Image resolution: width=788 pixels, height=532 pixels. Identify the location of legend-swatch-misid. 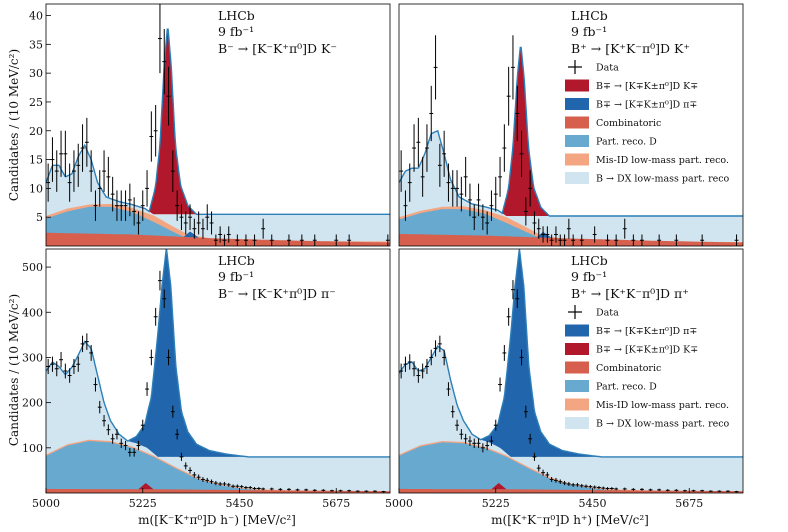
(577, 404).